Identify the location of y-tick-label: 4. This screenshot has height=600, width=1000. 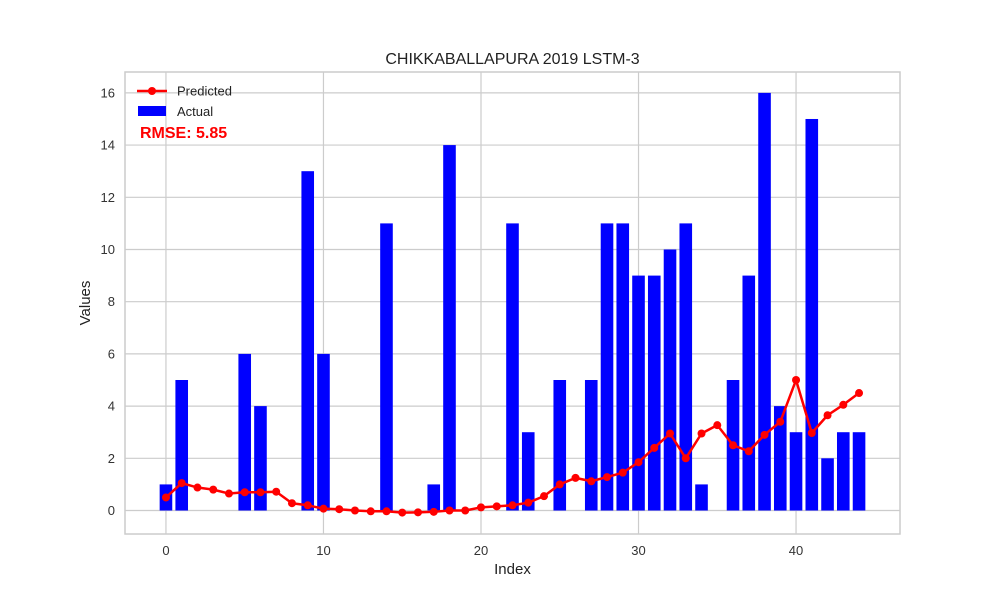
(111, 406).